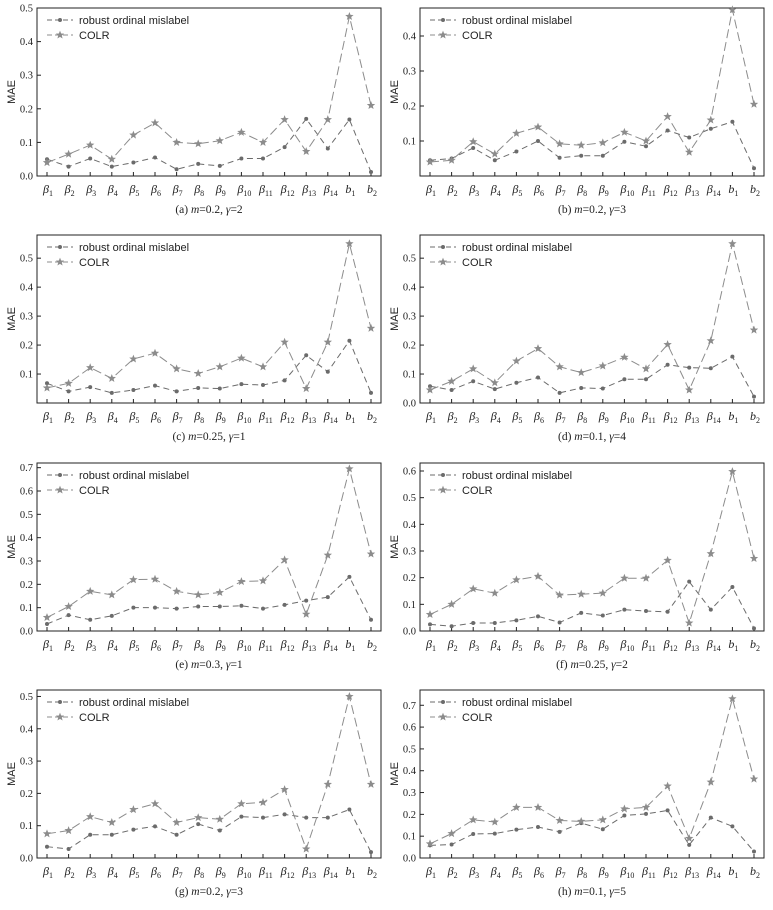 Image resolution: width=773 pixels, height=910 pixels. I want to click on x-tick-label: β5, so click(516, 417).